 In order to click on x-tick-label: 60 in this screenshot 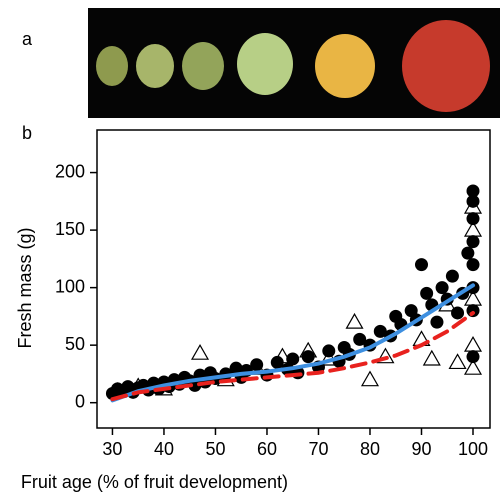, I will do `click(267, 449)`.